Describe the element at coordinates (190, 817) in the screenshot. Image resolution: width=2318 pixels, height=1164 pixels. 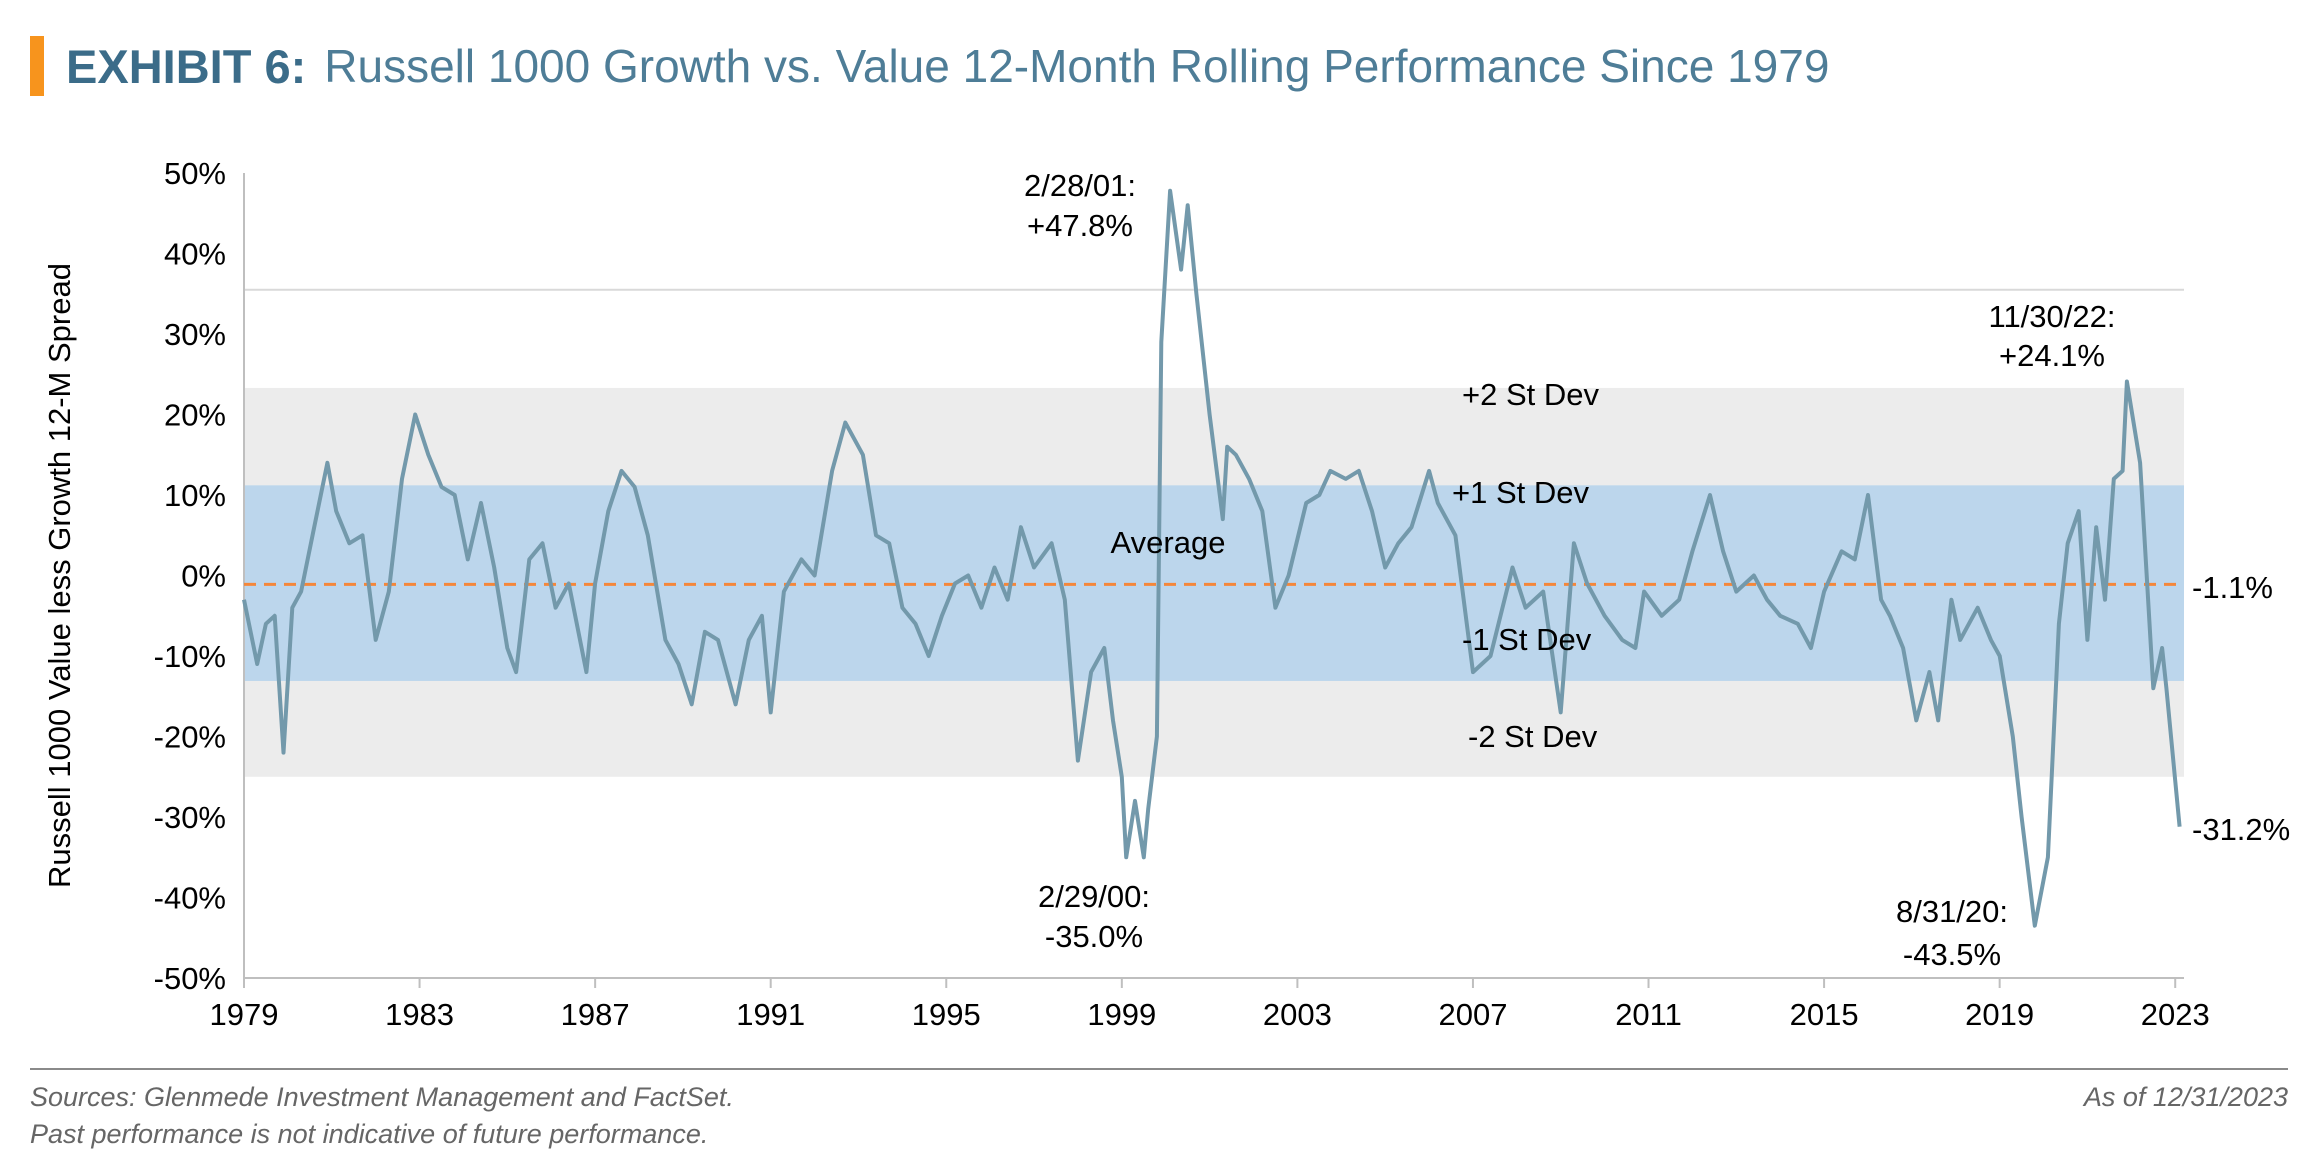
I see `y-tick-label: -30%` at that location.